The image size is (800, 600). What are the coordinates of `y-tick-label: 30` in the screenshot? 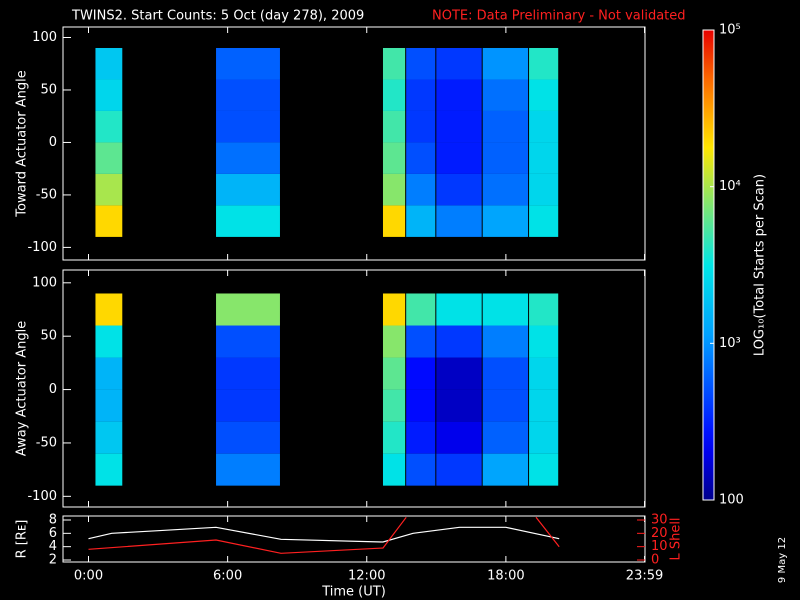 It's located at (659, 520).